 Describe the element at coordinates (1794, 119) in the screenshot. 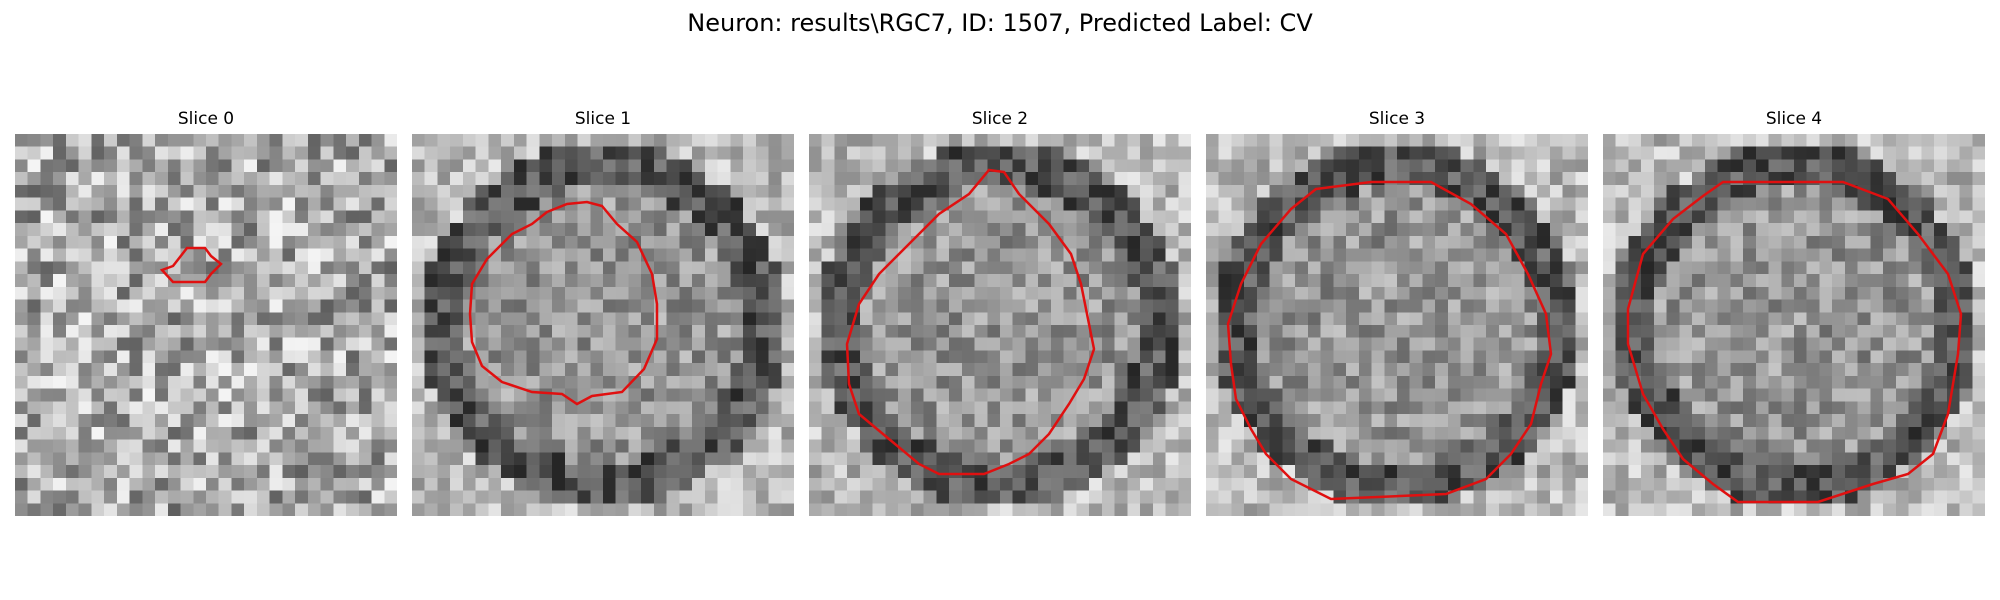

I see `slice-title-4: Slice 4` at that location.